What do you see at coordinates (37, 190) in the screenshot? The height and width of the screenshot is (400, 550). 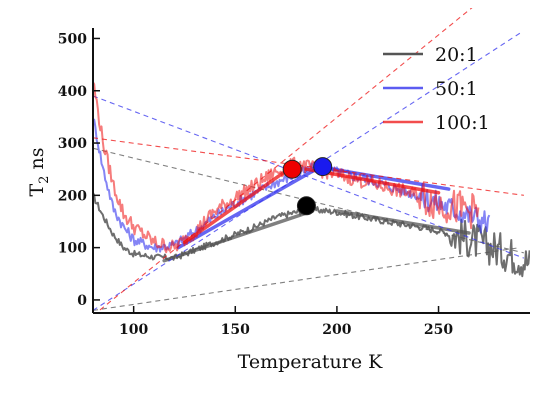 I see `y-axis-title-main: T` at bounding box center [37, 190].